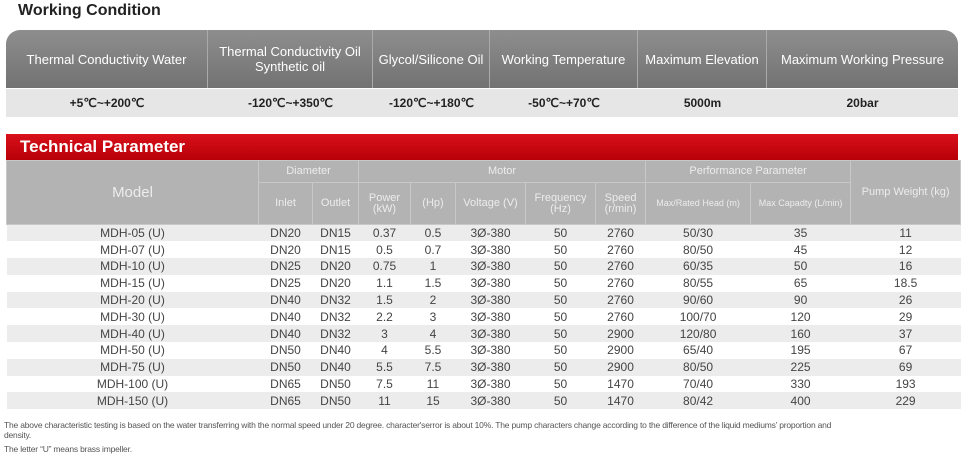 This screenshot has width=964, height=457. What do you see at coordinates (905, 334) in the screenshot?
I see `table-cell: 37` at bounding box center [905, 334].